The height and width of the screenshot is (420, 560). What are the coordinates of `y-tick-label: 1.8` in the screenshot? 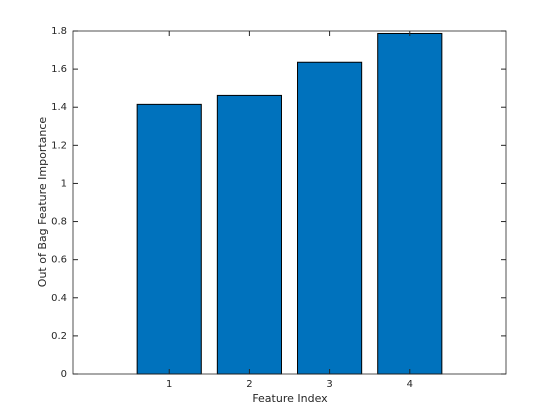 It's located at (59, 31).